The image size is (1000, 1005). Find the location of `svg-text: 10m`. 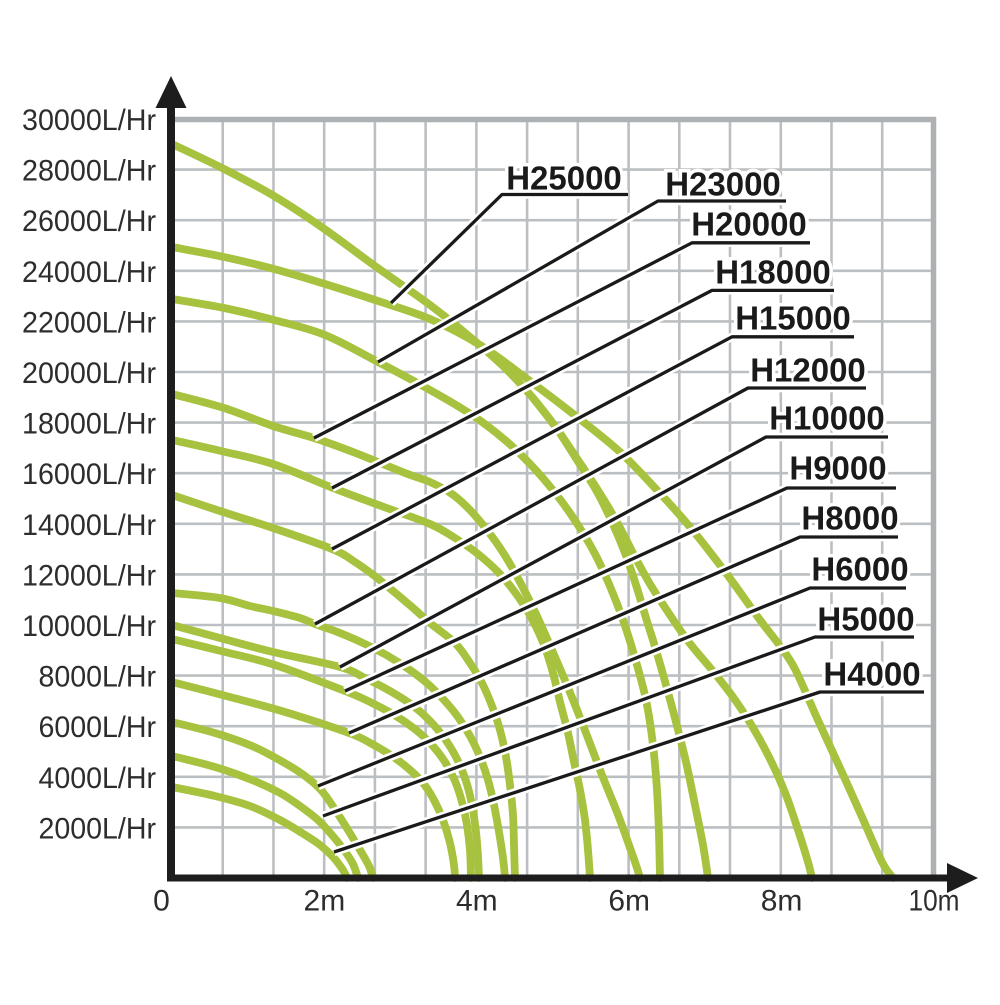

svg-text: 10m is located at coordinates (934, 901).